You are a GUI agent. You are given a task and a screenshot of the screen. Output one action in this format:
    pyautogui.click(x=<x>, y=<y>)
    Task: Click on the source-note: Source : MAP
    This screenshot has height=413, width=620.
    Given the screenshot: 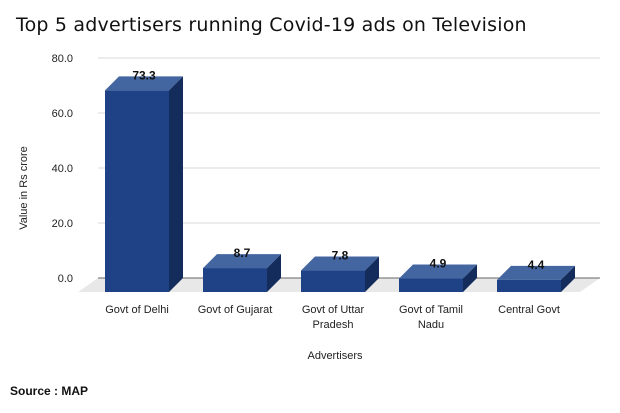 What is the action you would take?
    pyautogui.click(x=49, y=391)
    